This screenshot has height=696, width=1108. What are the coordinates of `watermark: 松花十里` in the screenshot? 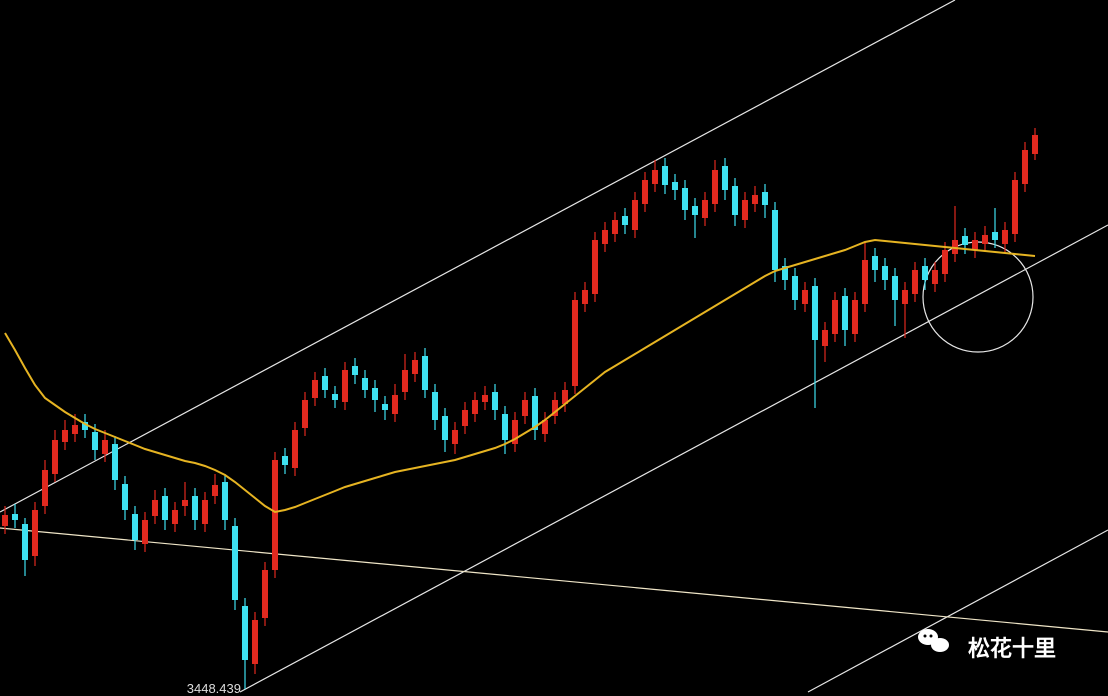 It's located at (987, 645).